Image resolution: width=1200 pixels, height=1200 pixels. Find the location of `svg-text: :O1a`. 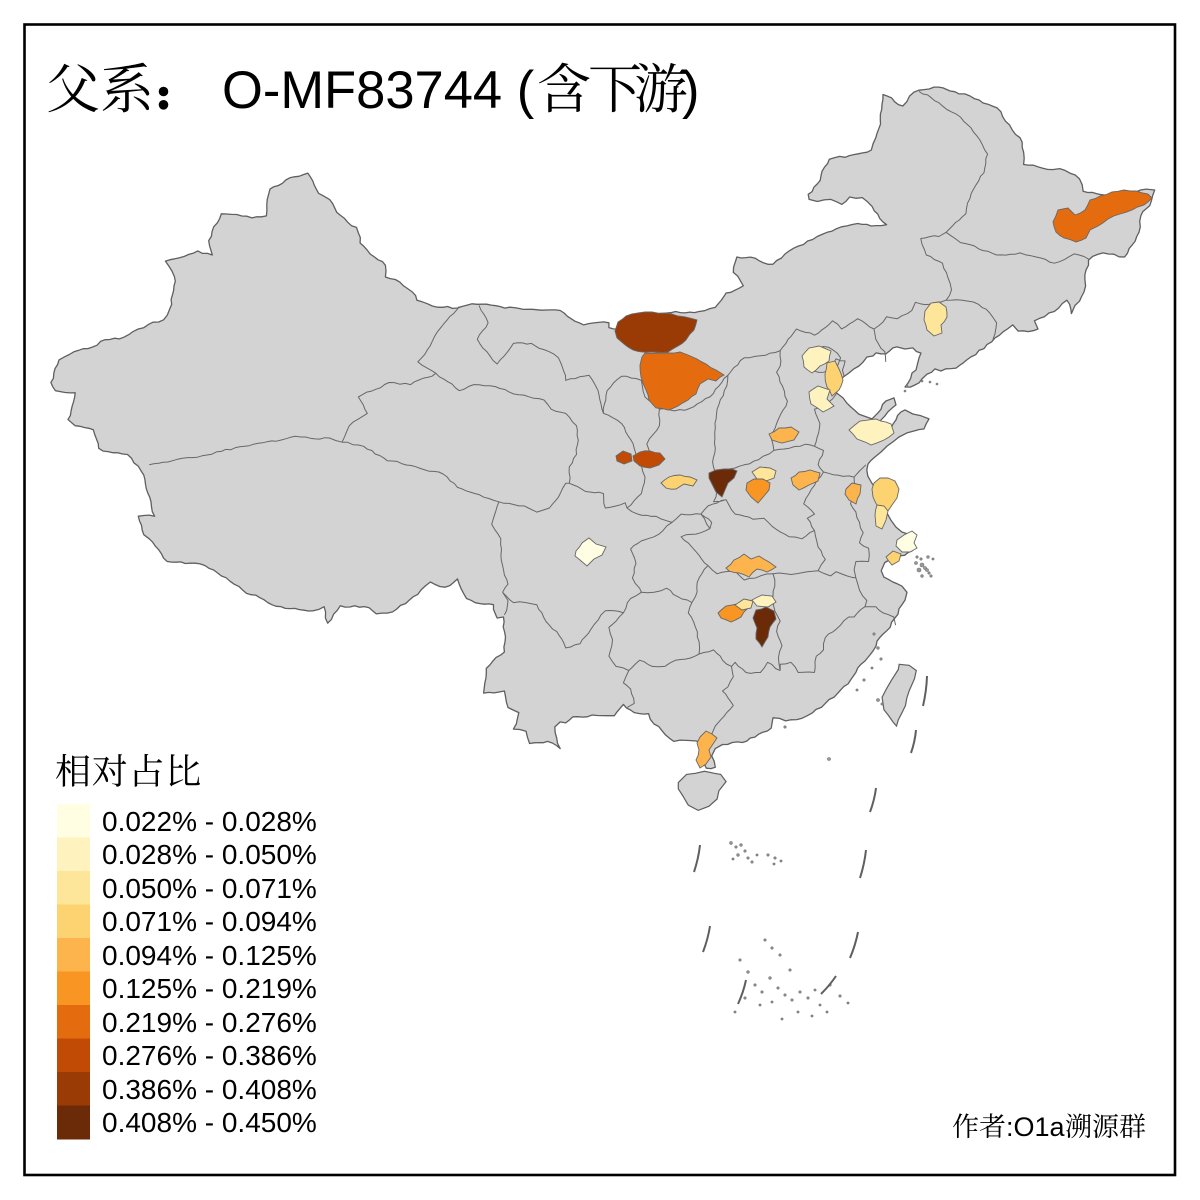

svg-text: :O1a is located at coordinates (1036, 1127).